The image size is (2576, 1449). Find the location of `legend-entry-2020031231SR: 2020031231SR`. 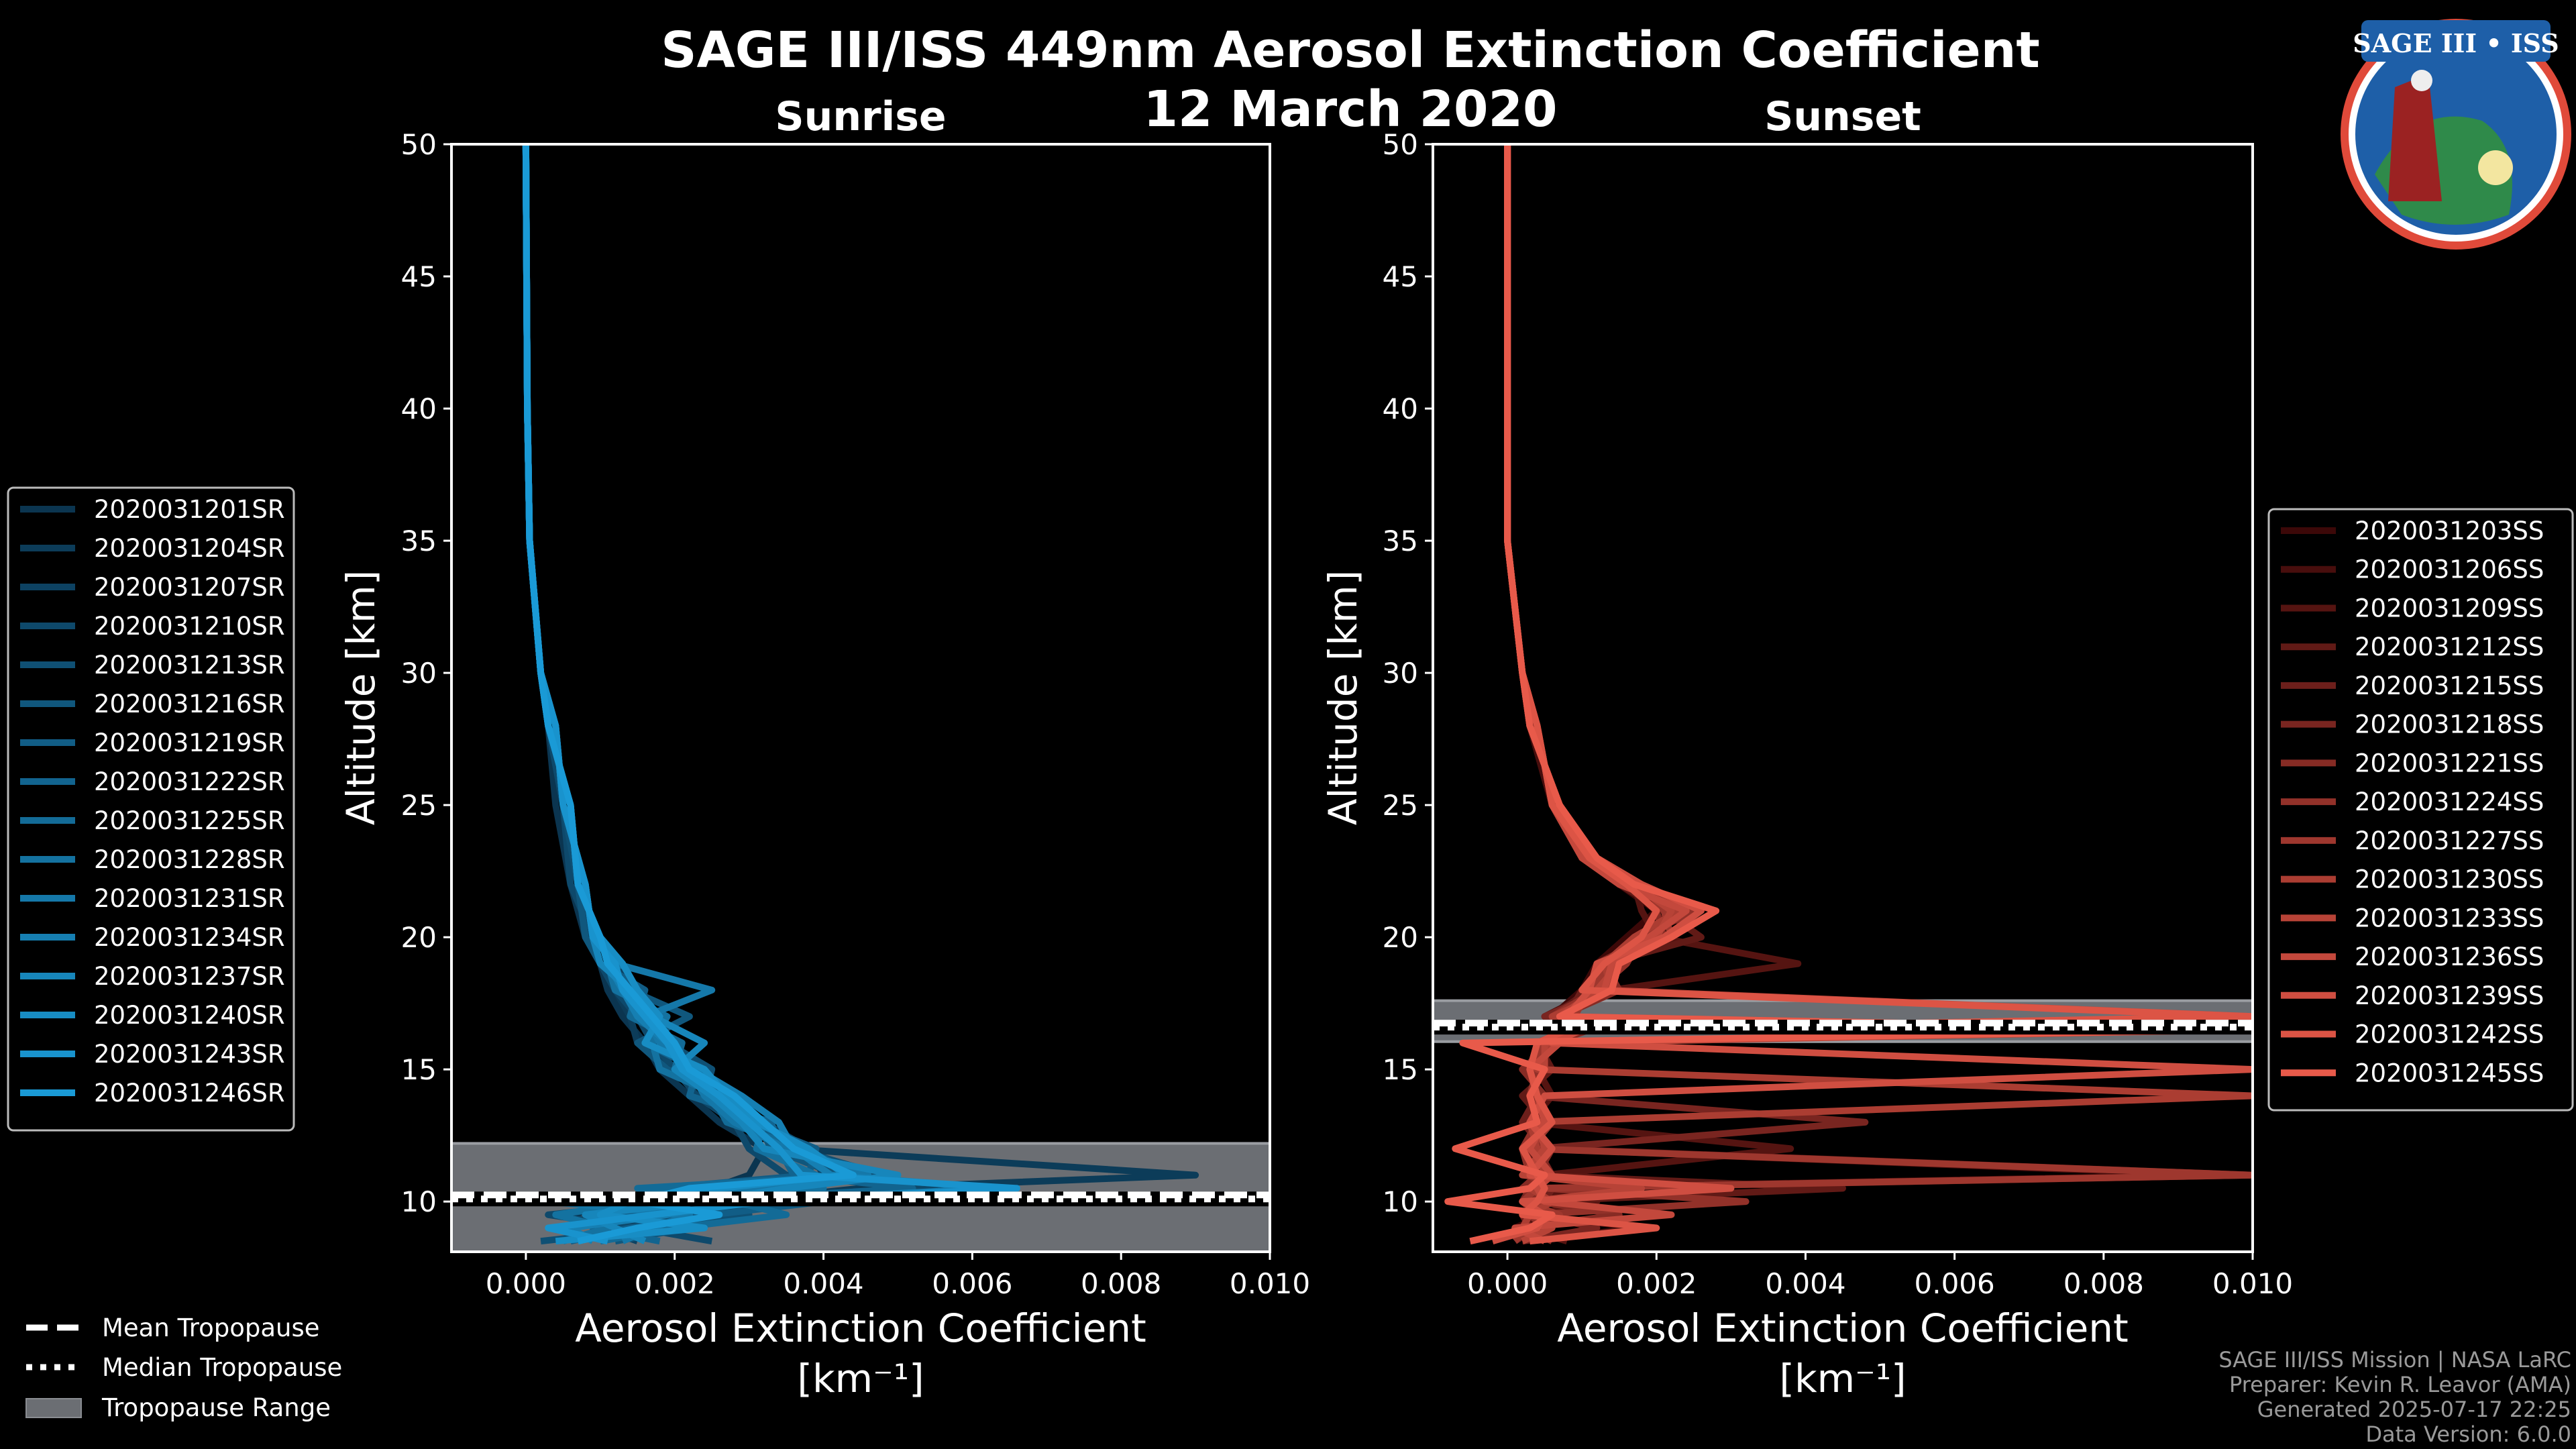

legend-entry-2020031231SR: 2020031231SR is located at coordinates (189, 898).